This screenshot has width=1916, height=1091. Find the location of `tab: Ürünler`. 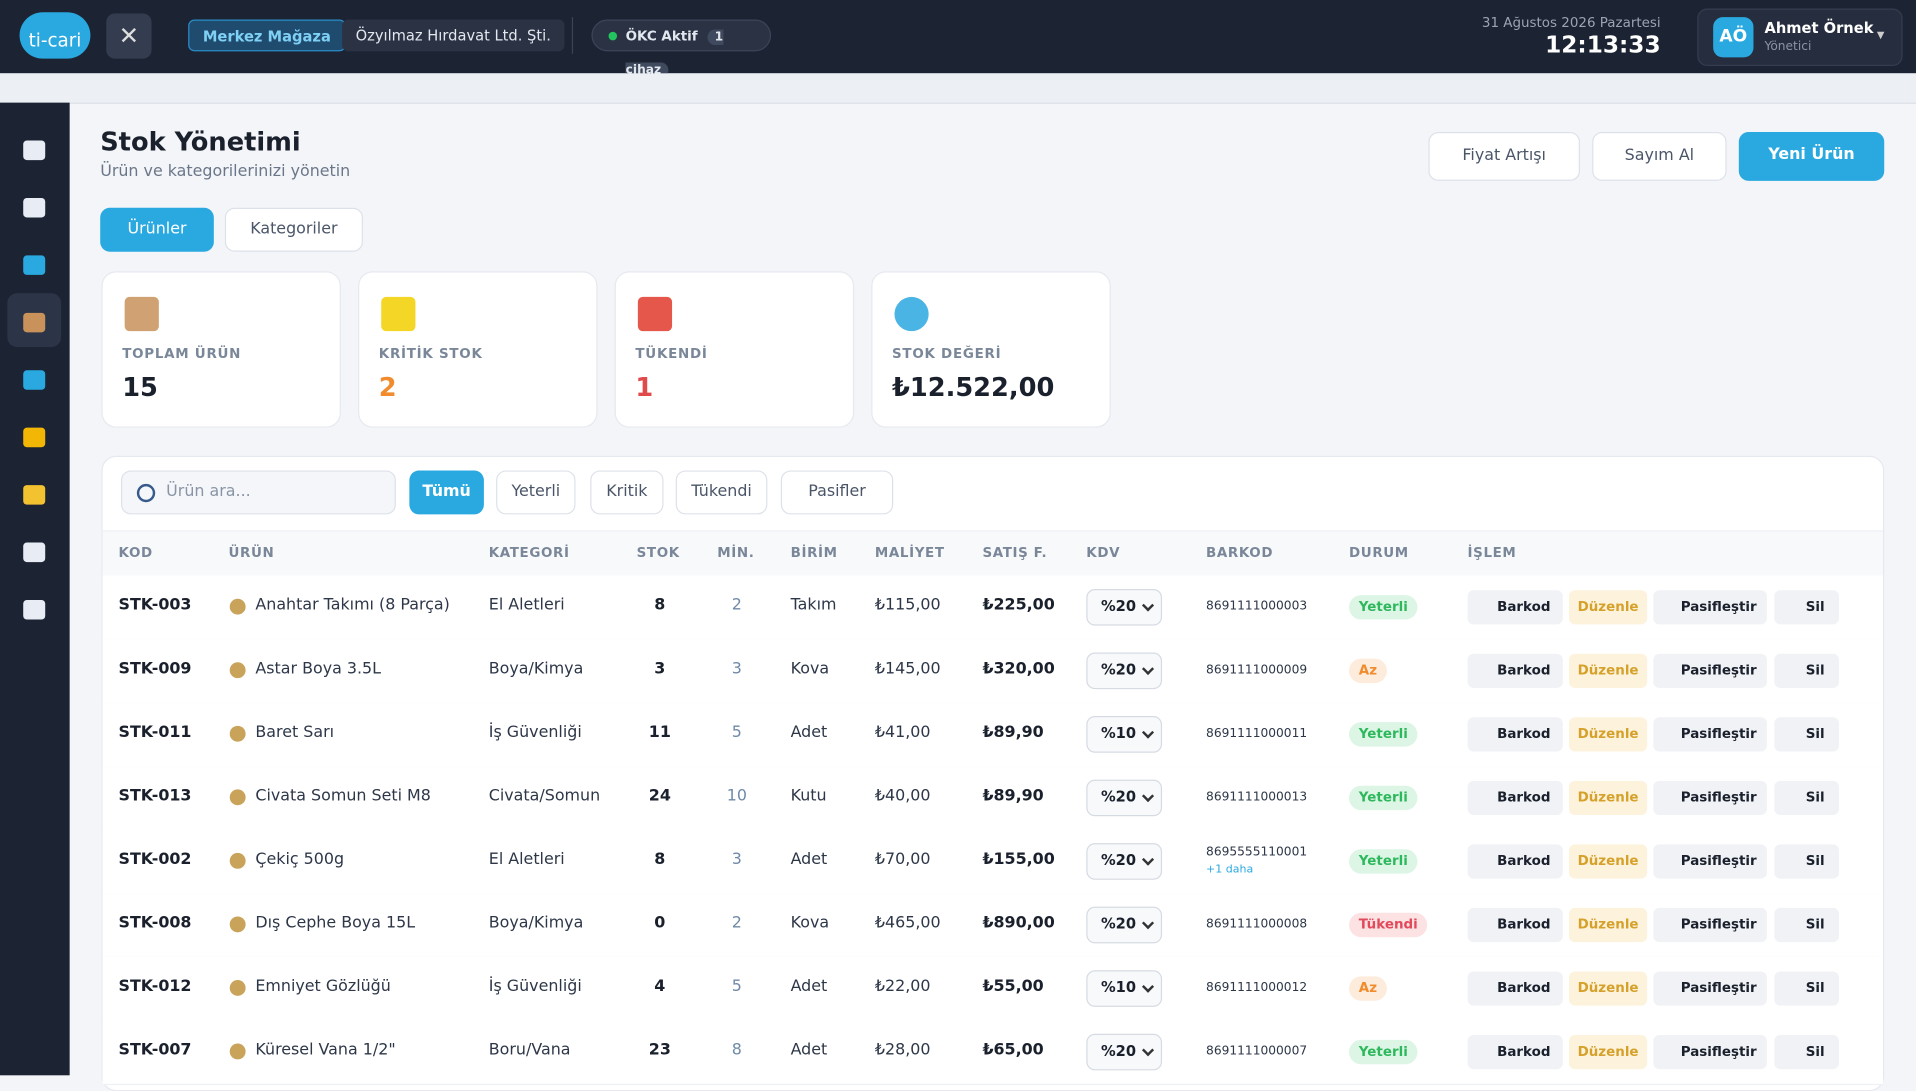

tab: Ürünler is located at coordinates (157, 229).